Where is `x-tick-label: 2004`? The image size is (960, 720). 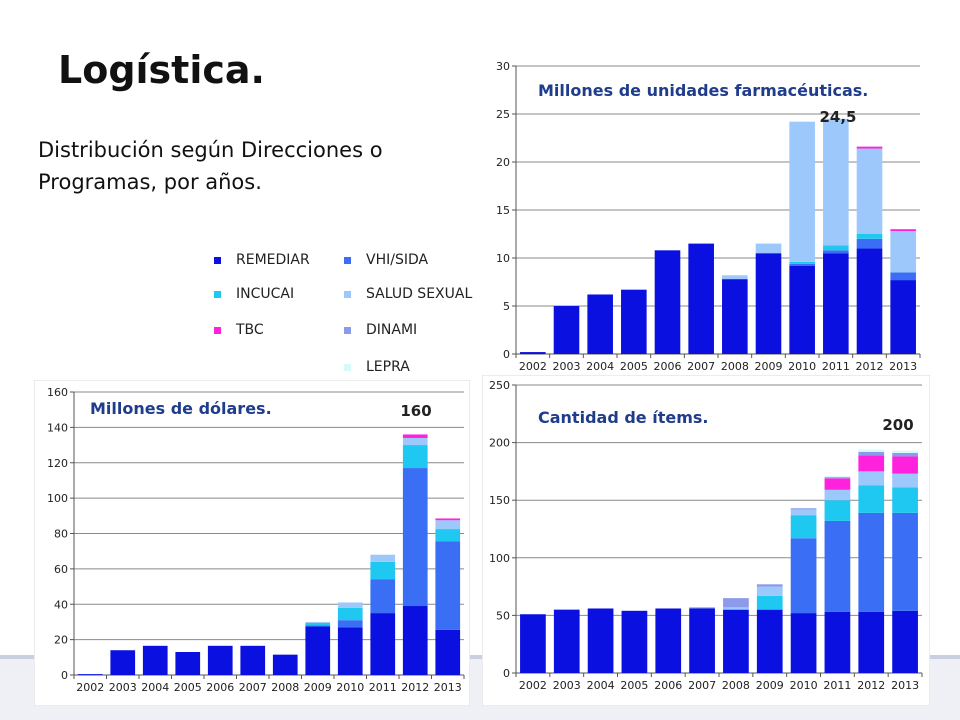 x-tick-label: 2004 is located at coordinates (601, 685).